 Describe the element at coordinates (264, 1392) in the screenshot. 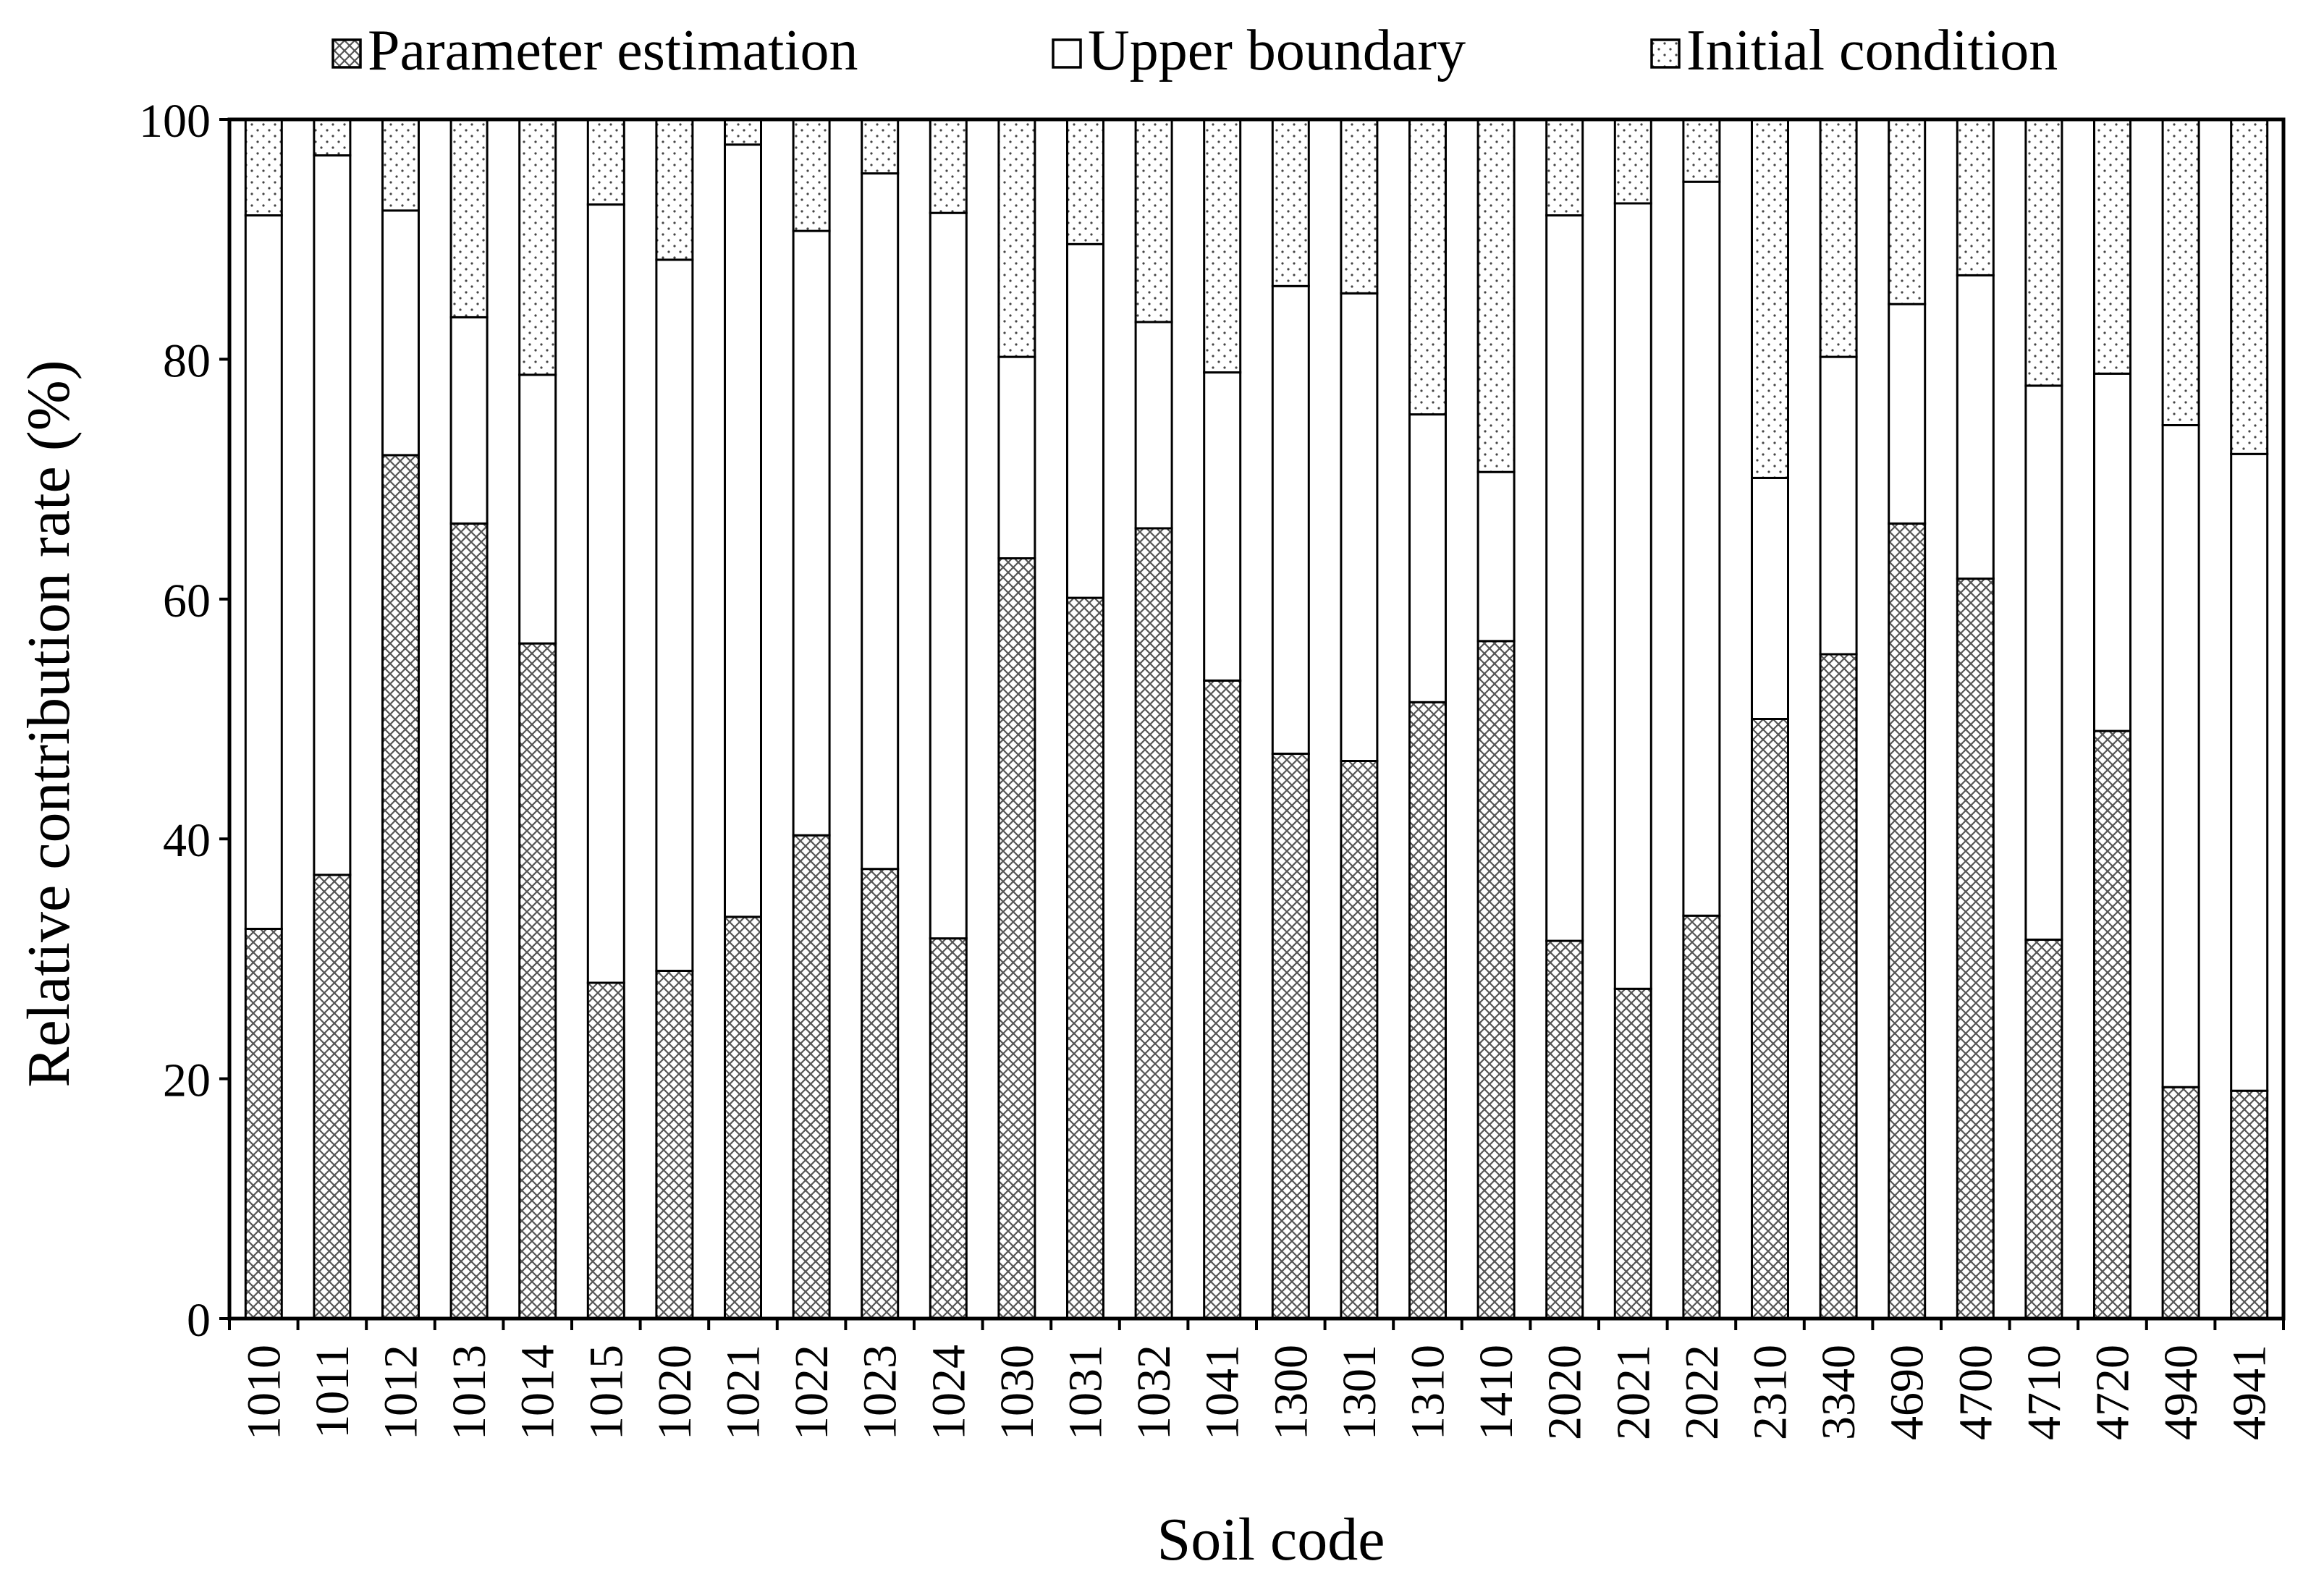

I see `x-tick-label: 1010` at that location.